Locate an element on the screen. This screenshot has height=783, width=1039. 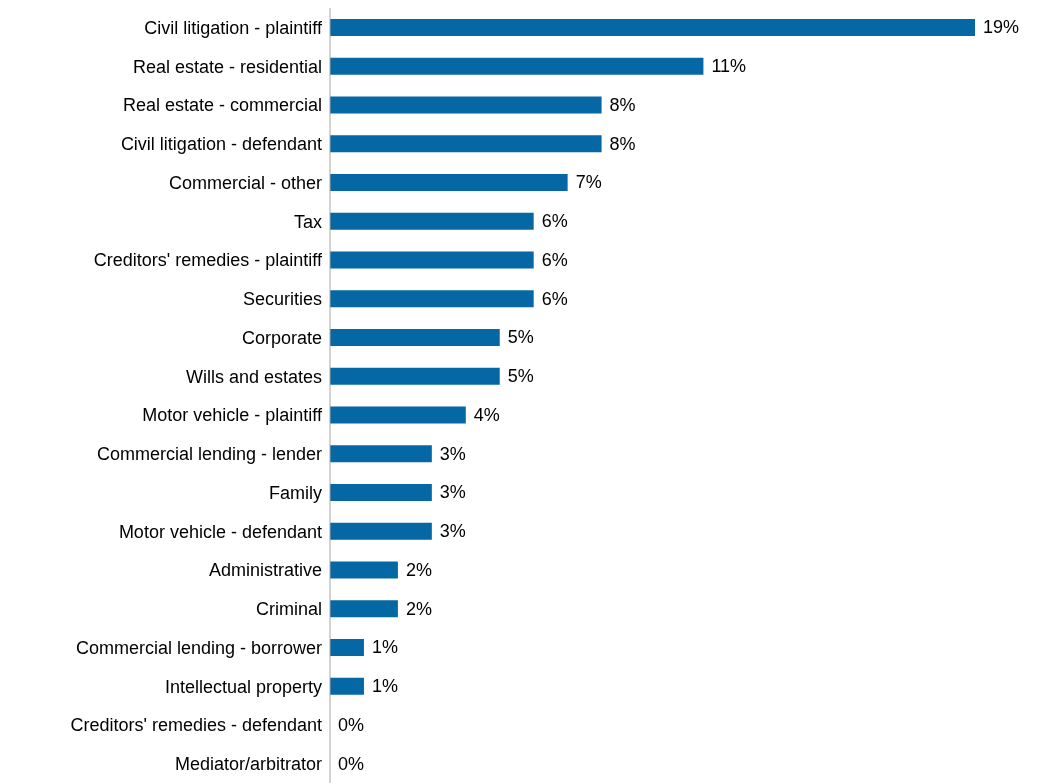
y-tick-label: Commercial lending - borrower is located at coordinates (198, 647).